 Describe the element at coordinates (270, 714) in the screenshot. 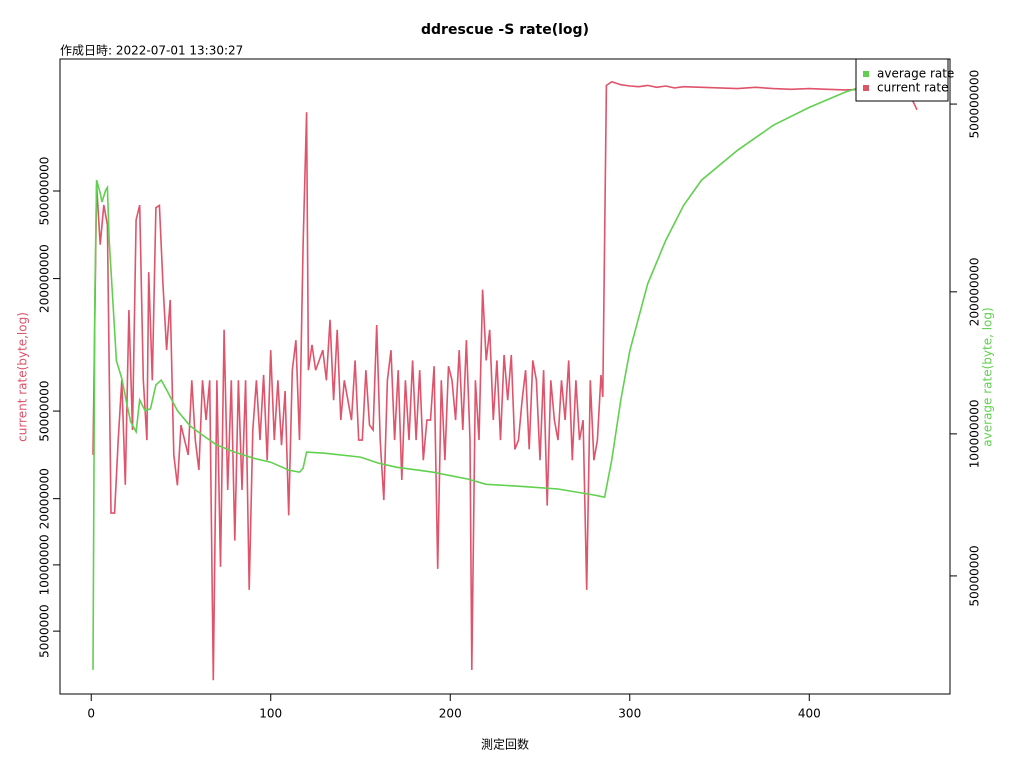

I see `x-tick-label: 100` at that location.